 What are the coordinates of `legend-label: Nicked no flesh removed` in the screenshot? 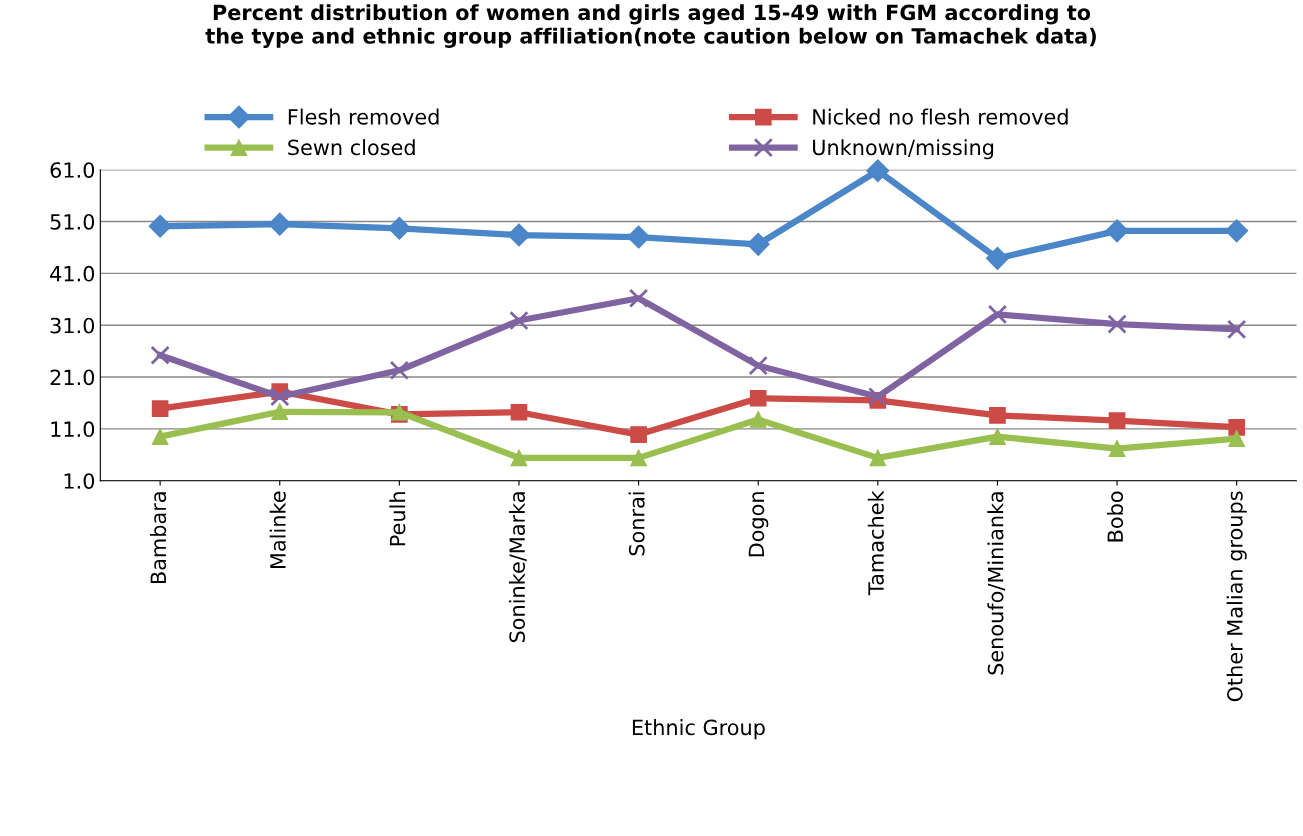 It's located at (940, 116).